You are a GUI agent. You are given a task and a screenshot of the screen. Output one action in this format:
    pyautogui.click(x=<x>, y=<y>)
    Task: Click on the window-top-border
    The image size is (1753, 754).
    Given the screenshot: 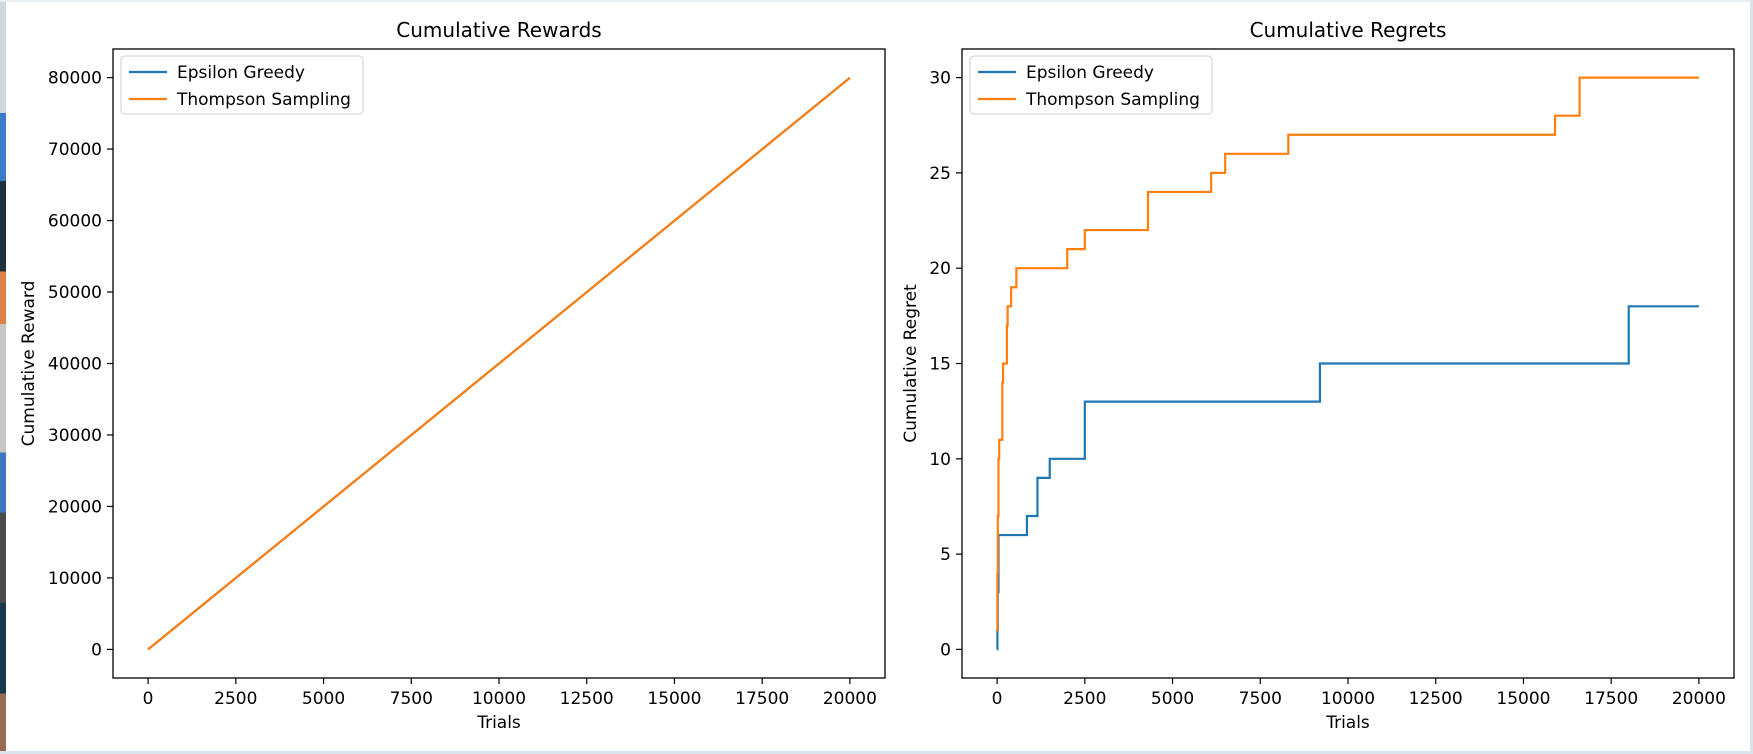 What is the action you would take?
    pyautogui.click(x=876, y=1)
    